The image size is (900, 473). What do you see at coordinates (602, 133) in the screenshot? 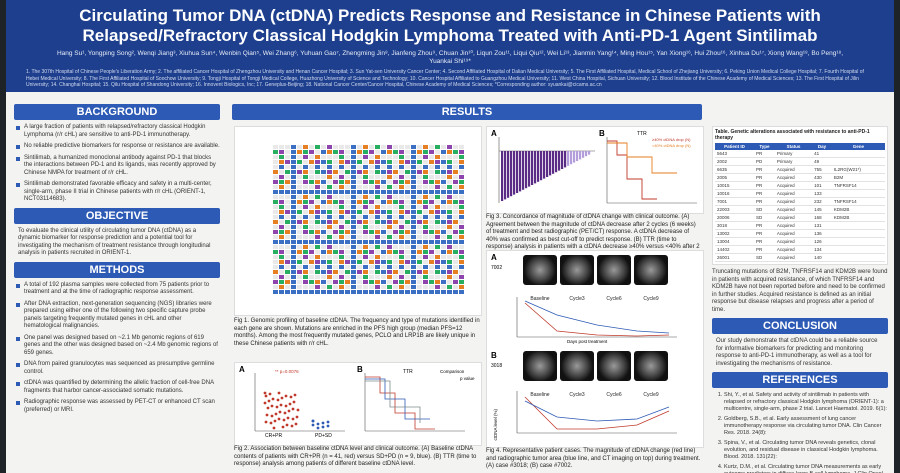
I see `fig3b-label: B` at bounding box center [602, 133].